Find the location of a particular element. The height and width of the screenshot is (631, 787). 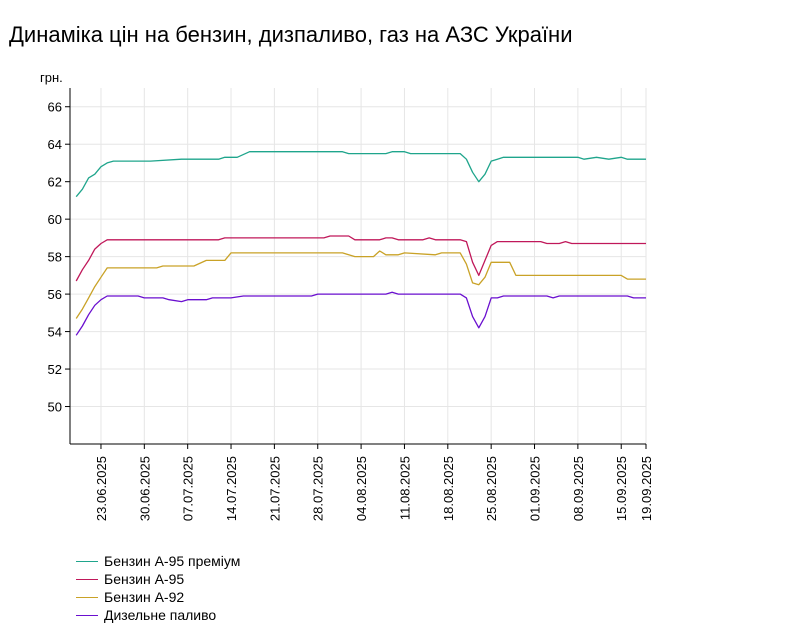

legend-label: Дизельне паливо is located at coordinates (160, 615).